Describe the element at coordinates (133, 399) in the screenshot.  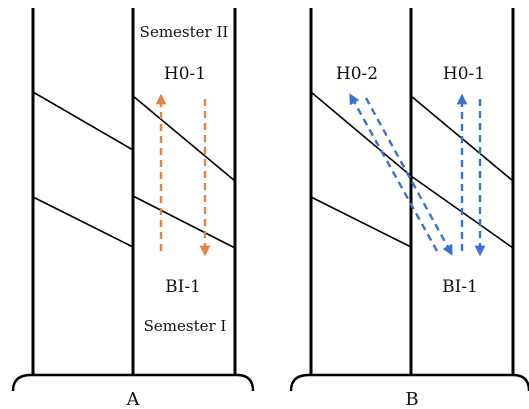
I see `panel-a-caption: A` at that location.